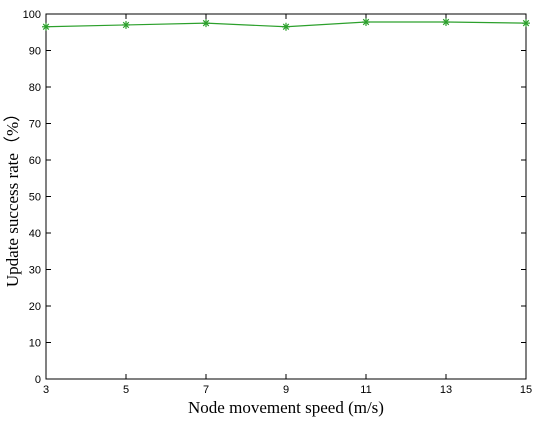  Describe the element at coordinates (446, 390) in the screenshot. I see `x-tick-label: 13` at that location.